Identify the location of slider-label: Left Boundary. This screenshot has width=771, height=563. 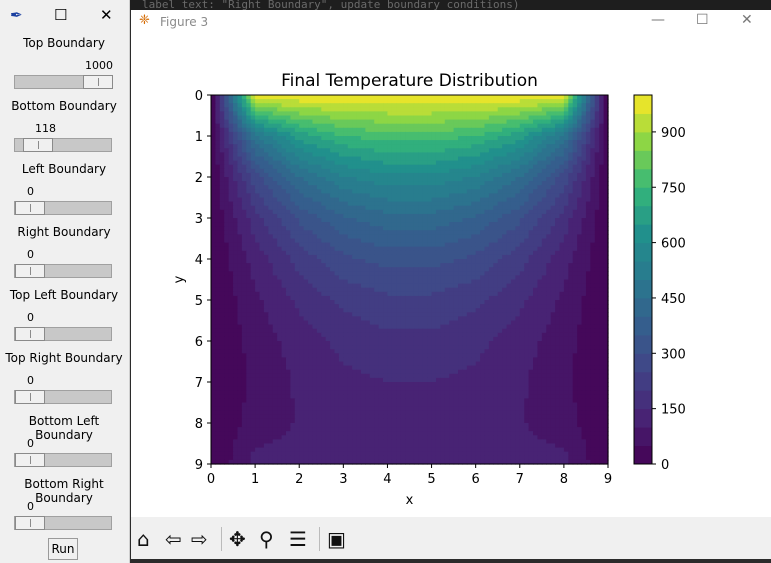
(64, 169).